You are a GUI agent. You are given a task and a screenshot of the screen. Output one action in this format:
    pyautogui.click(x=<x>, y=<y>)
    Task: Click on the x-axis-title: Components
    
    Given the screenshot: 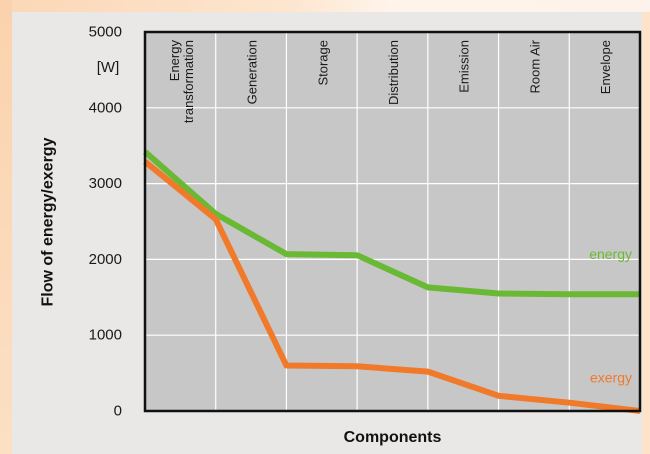 What is the action you would take?
    pyautogui.click(x=393, y=437)
    